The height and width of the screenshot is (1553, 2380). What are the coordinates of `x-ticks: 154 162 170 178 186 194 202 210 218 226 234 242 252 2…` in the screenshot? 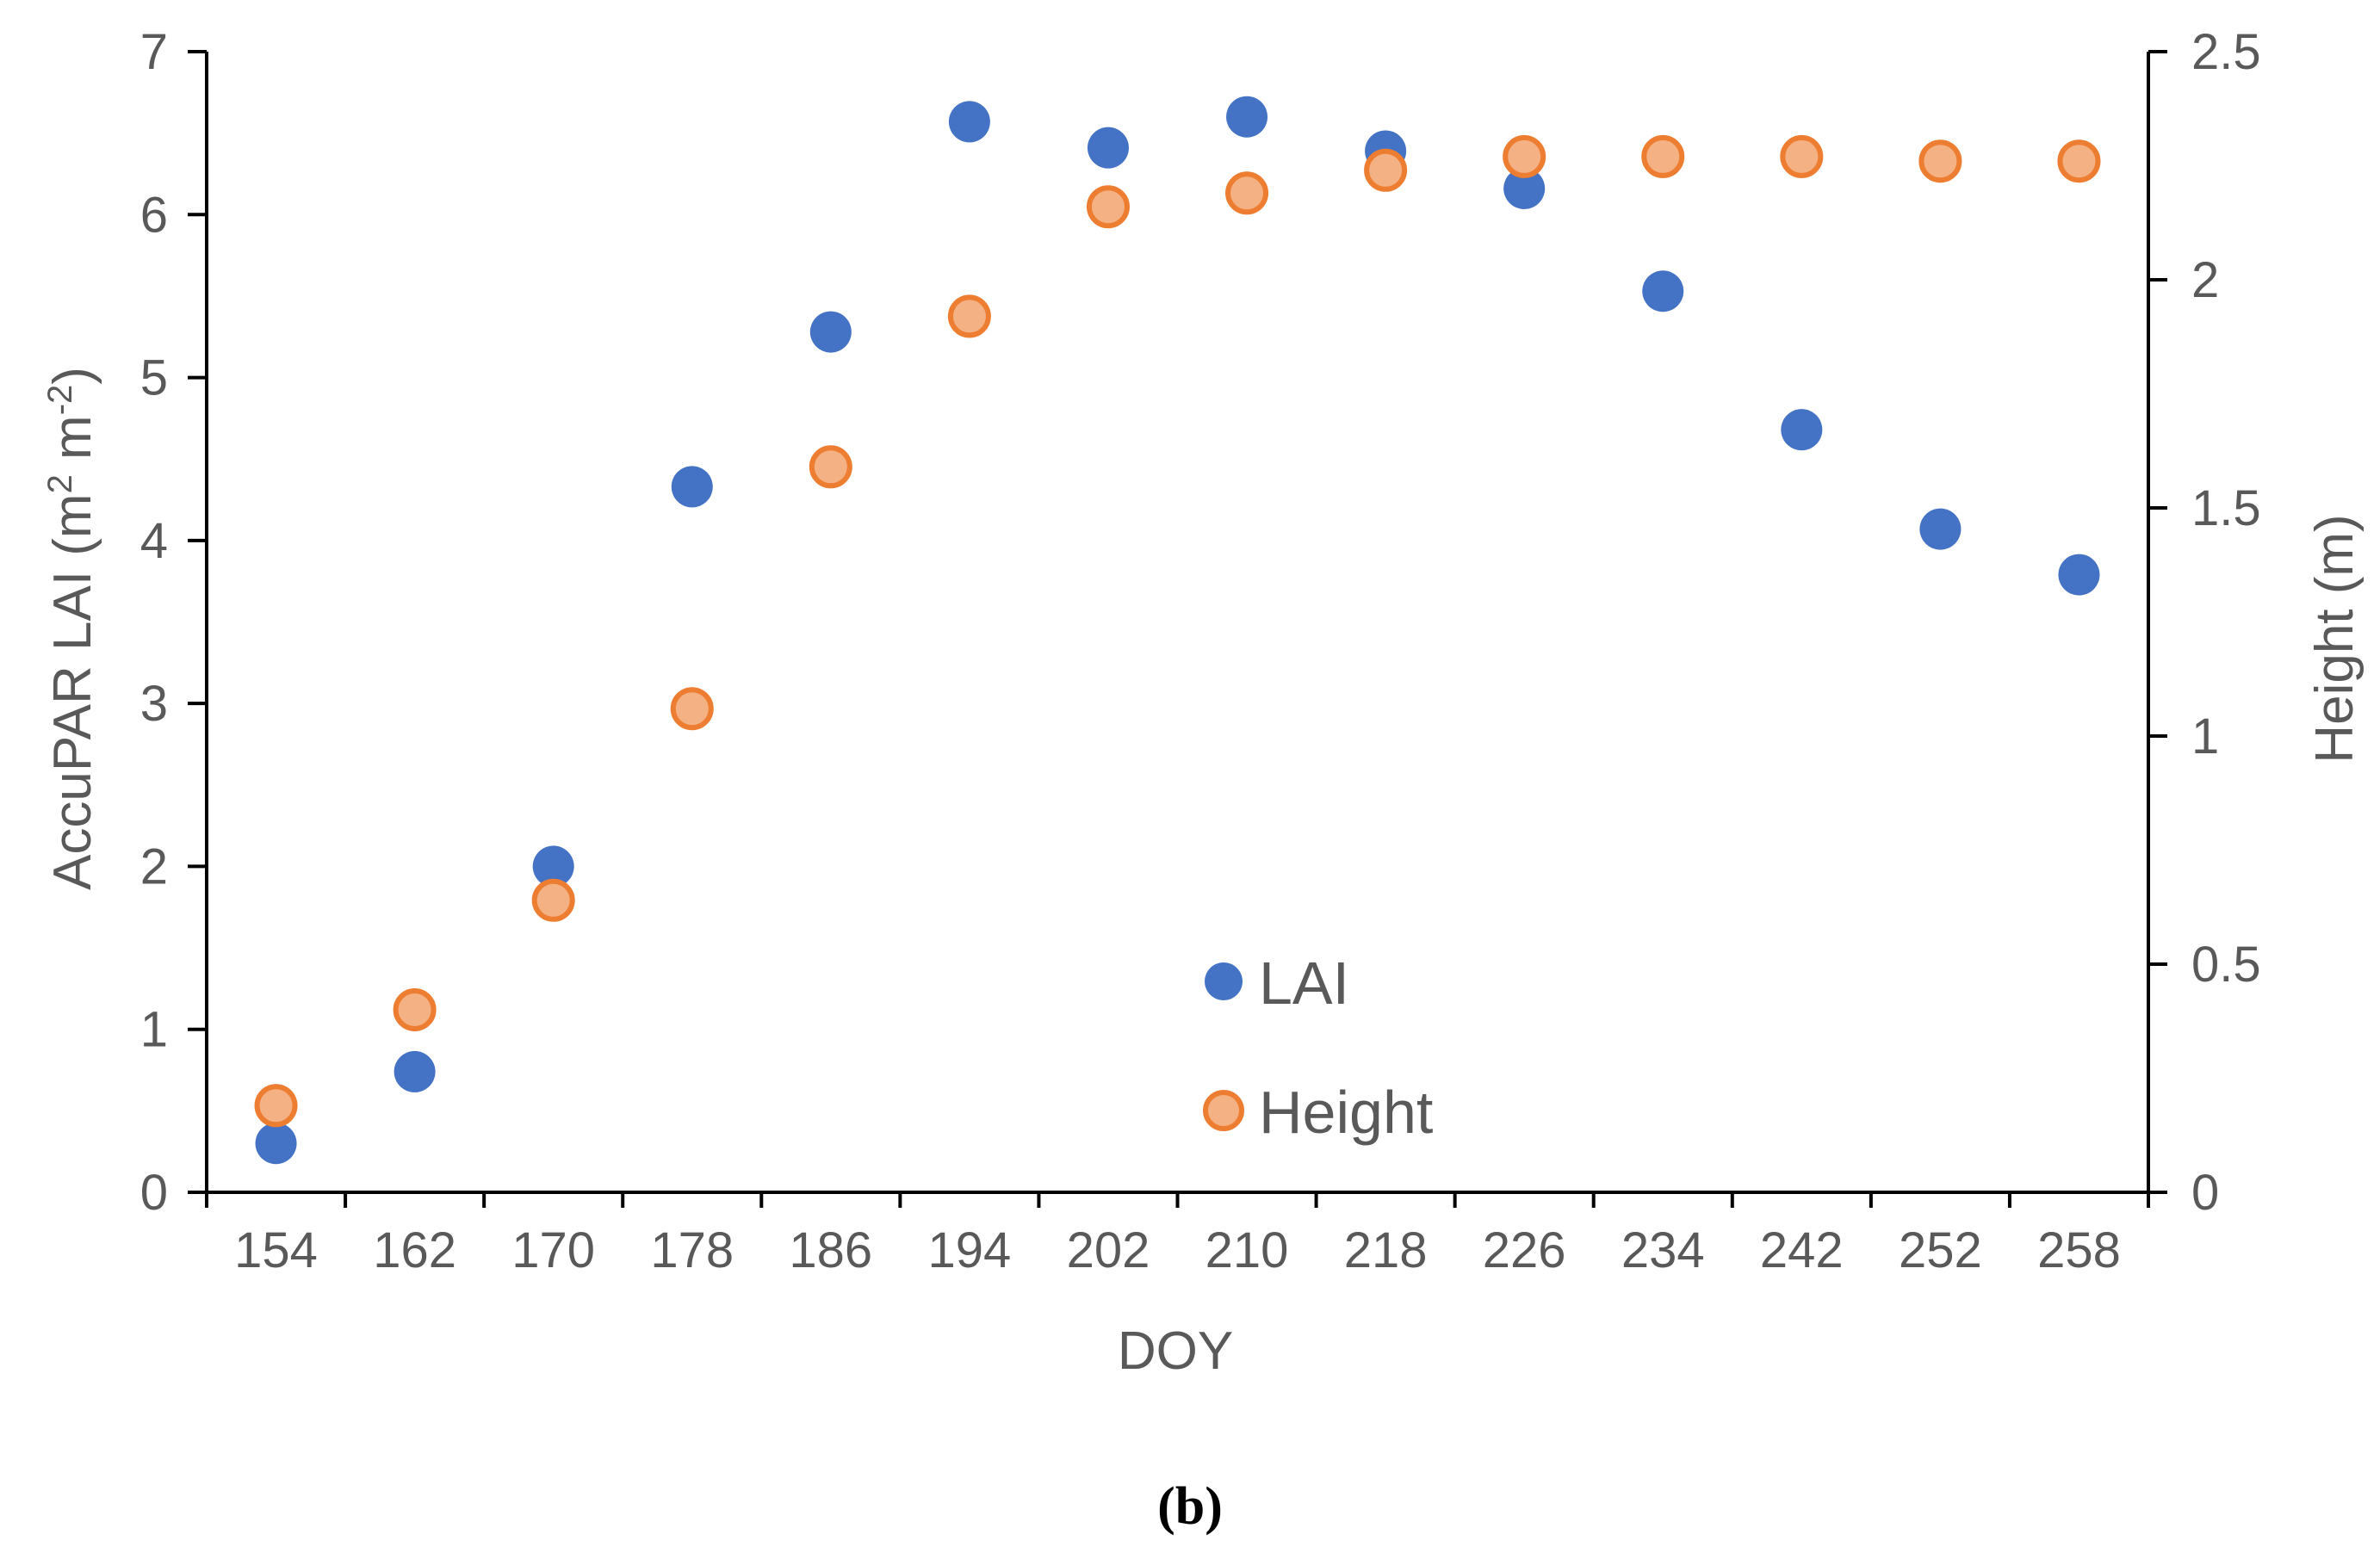 It's located at (1177, 1235).